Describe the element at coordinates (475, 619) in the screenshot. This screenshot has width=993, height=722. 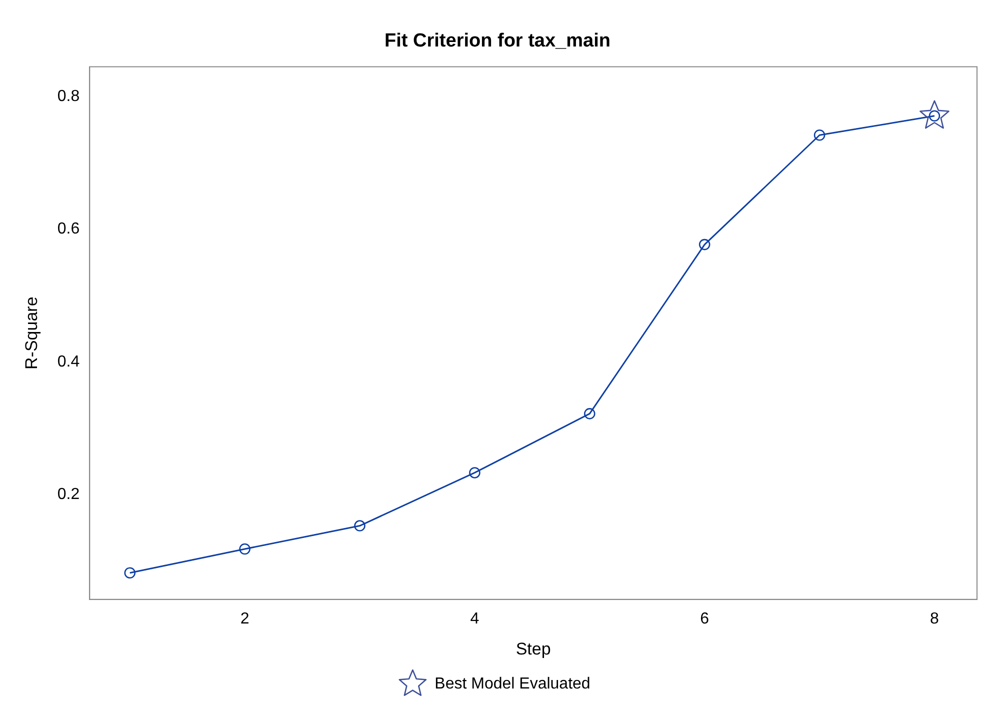
I see `x-tick-label: 4` at that location.